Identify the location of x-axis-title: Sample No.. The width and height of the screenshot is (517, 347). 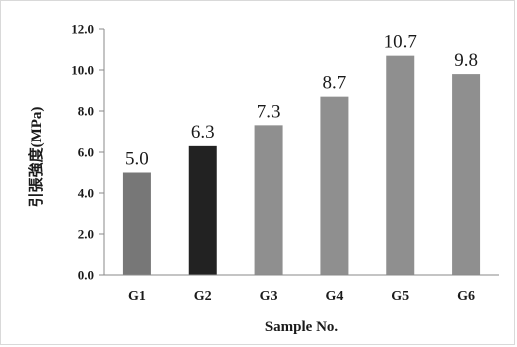
(302, 327).